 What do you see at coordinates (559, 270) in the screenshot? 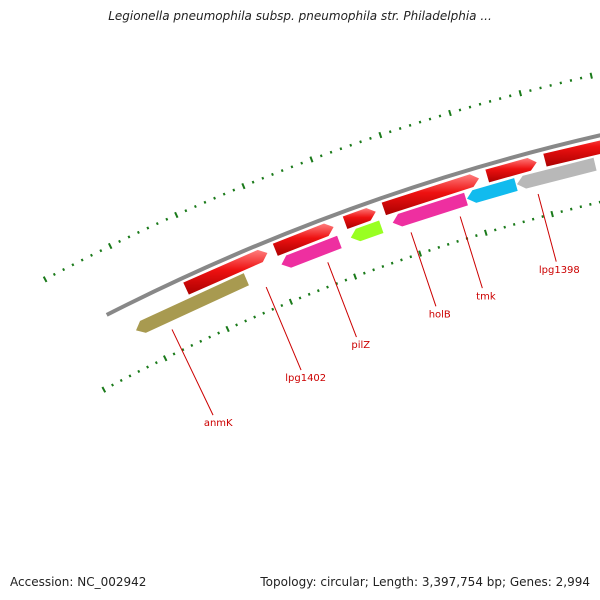
I see `gene-label-lpg1398: lpg1398` at bounding box center [559, 270].